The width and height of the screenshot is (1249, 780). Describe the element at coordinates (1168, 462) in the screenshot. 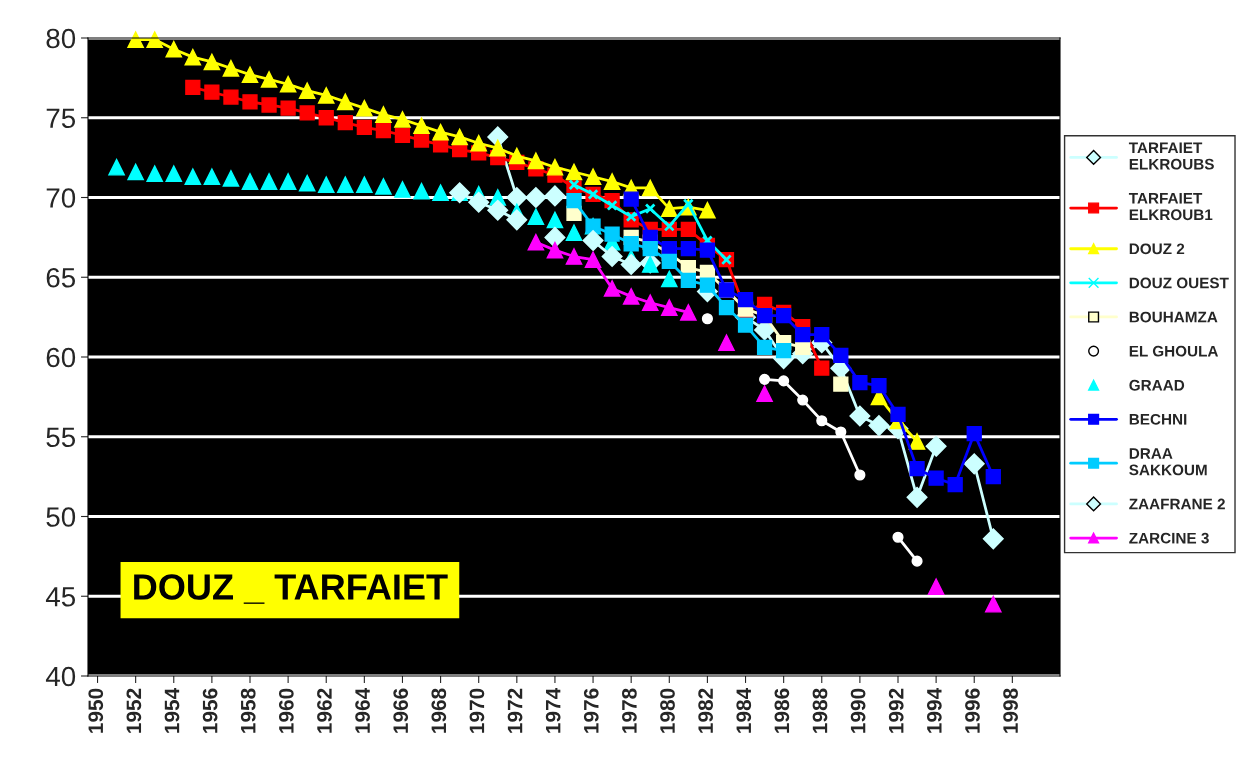

I see `legend-label: DRAA SAKKOUM` at that location.